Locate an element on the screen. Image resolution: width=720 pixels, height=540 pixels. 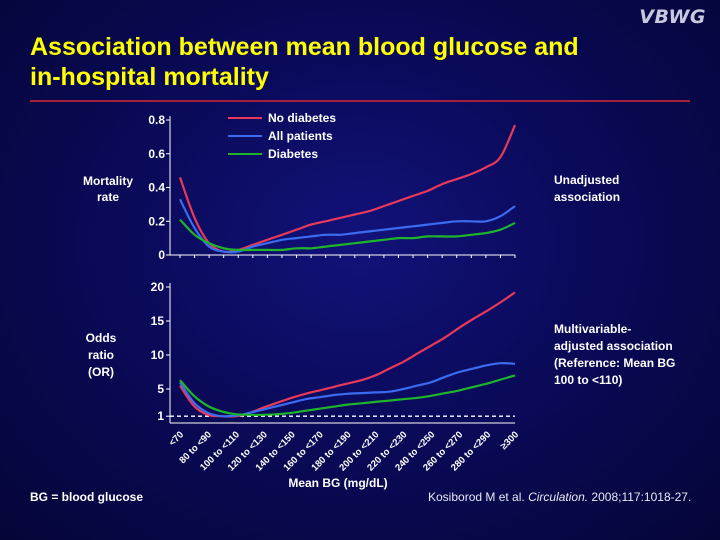
annotation-line: adjusted association is located at coordinates (613, 346).